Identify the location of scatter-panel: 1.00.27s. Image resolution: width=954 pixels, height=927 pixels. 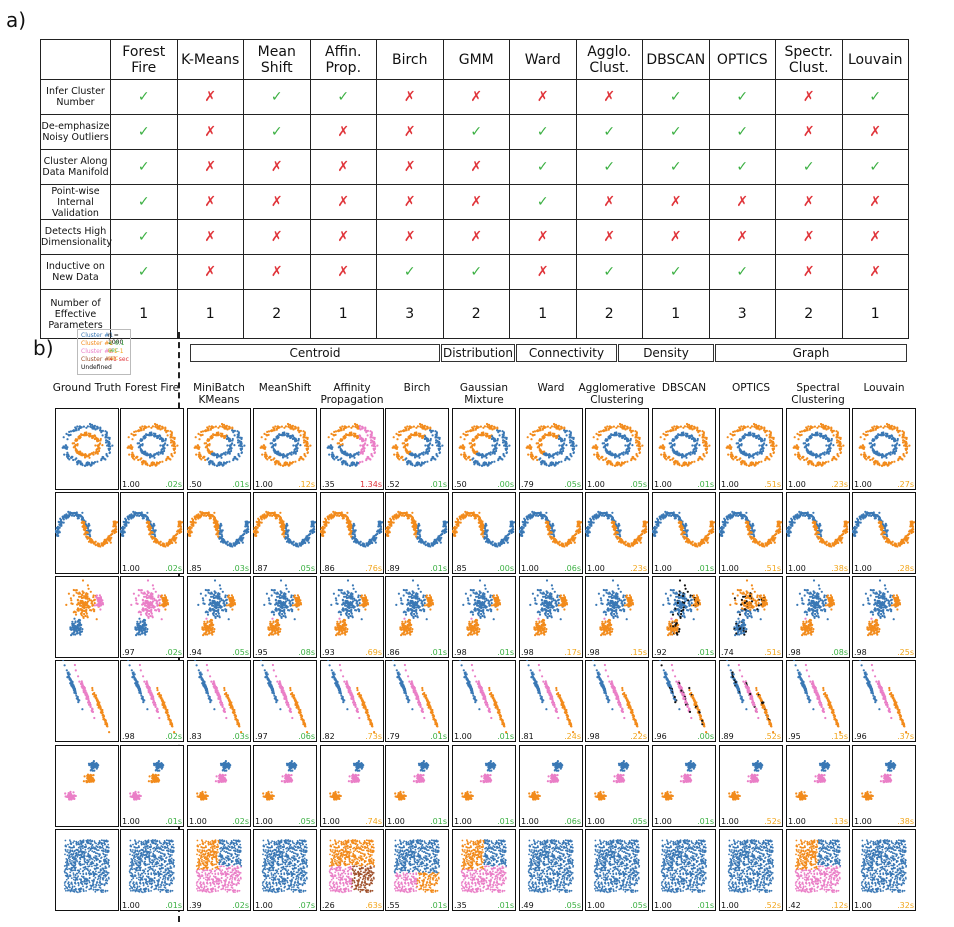
(884, 449).